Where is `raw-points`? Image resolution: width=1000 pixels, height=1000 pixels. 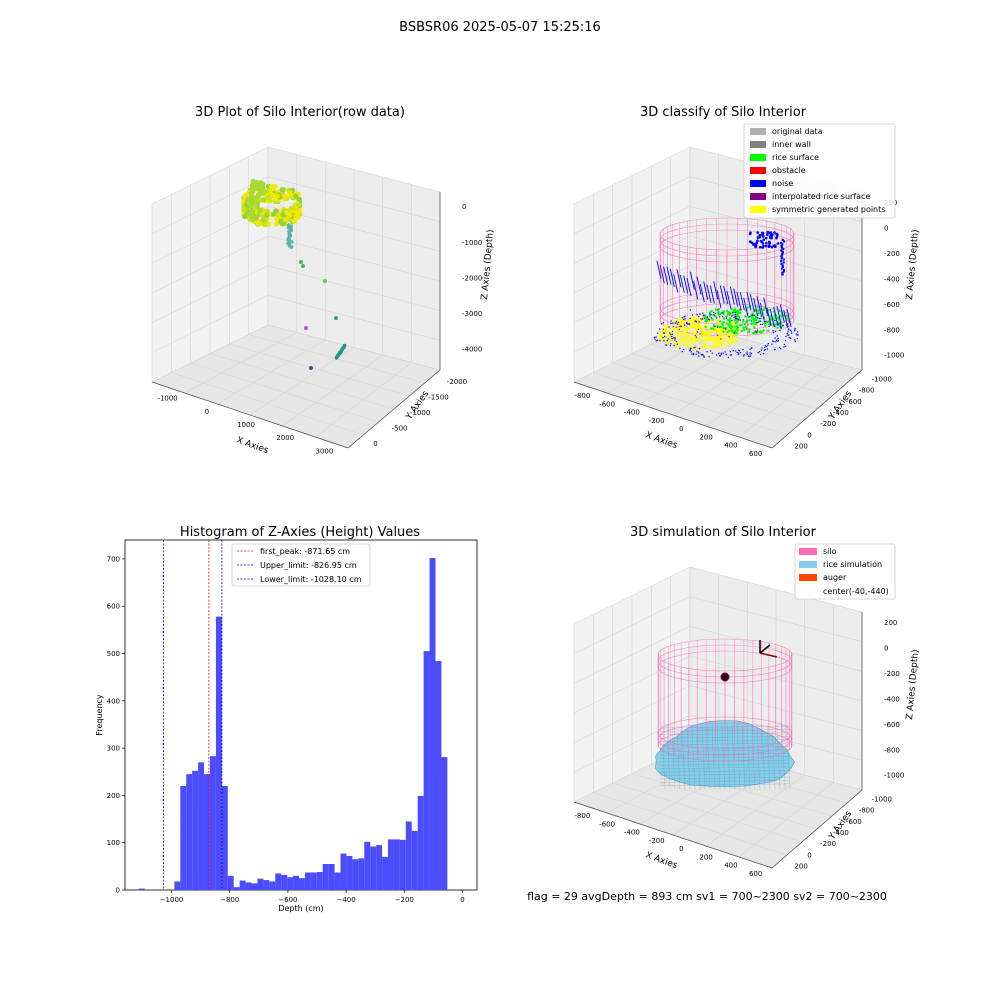
raw-points is located at coordinates (294, 274).